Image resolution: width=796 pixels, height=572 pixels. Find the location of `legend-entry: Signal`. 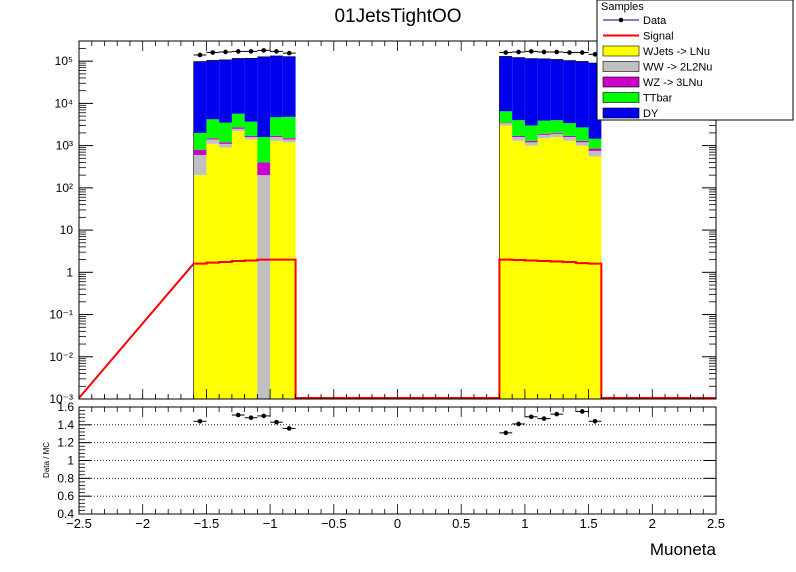

legend-entry: Signal is located at coordinates (658, 37).